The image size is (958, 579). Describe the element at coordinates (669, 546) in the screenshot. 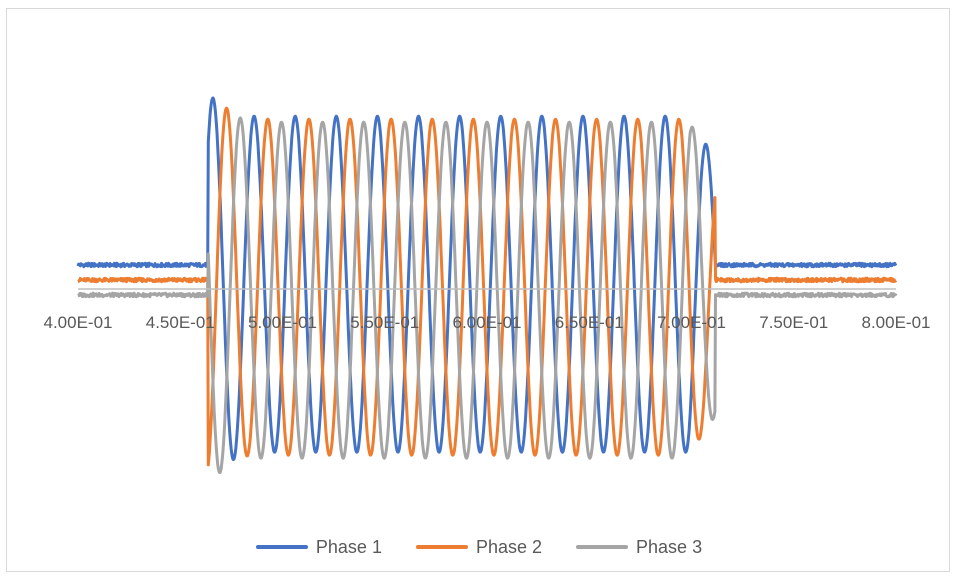

I see `legend-label-phase-3: Phase 3` at that location.